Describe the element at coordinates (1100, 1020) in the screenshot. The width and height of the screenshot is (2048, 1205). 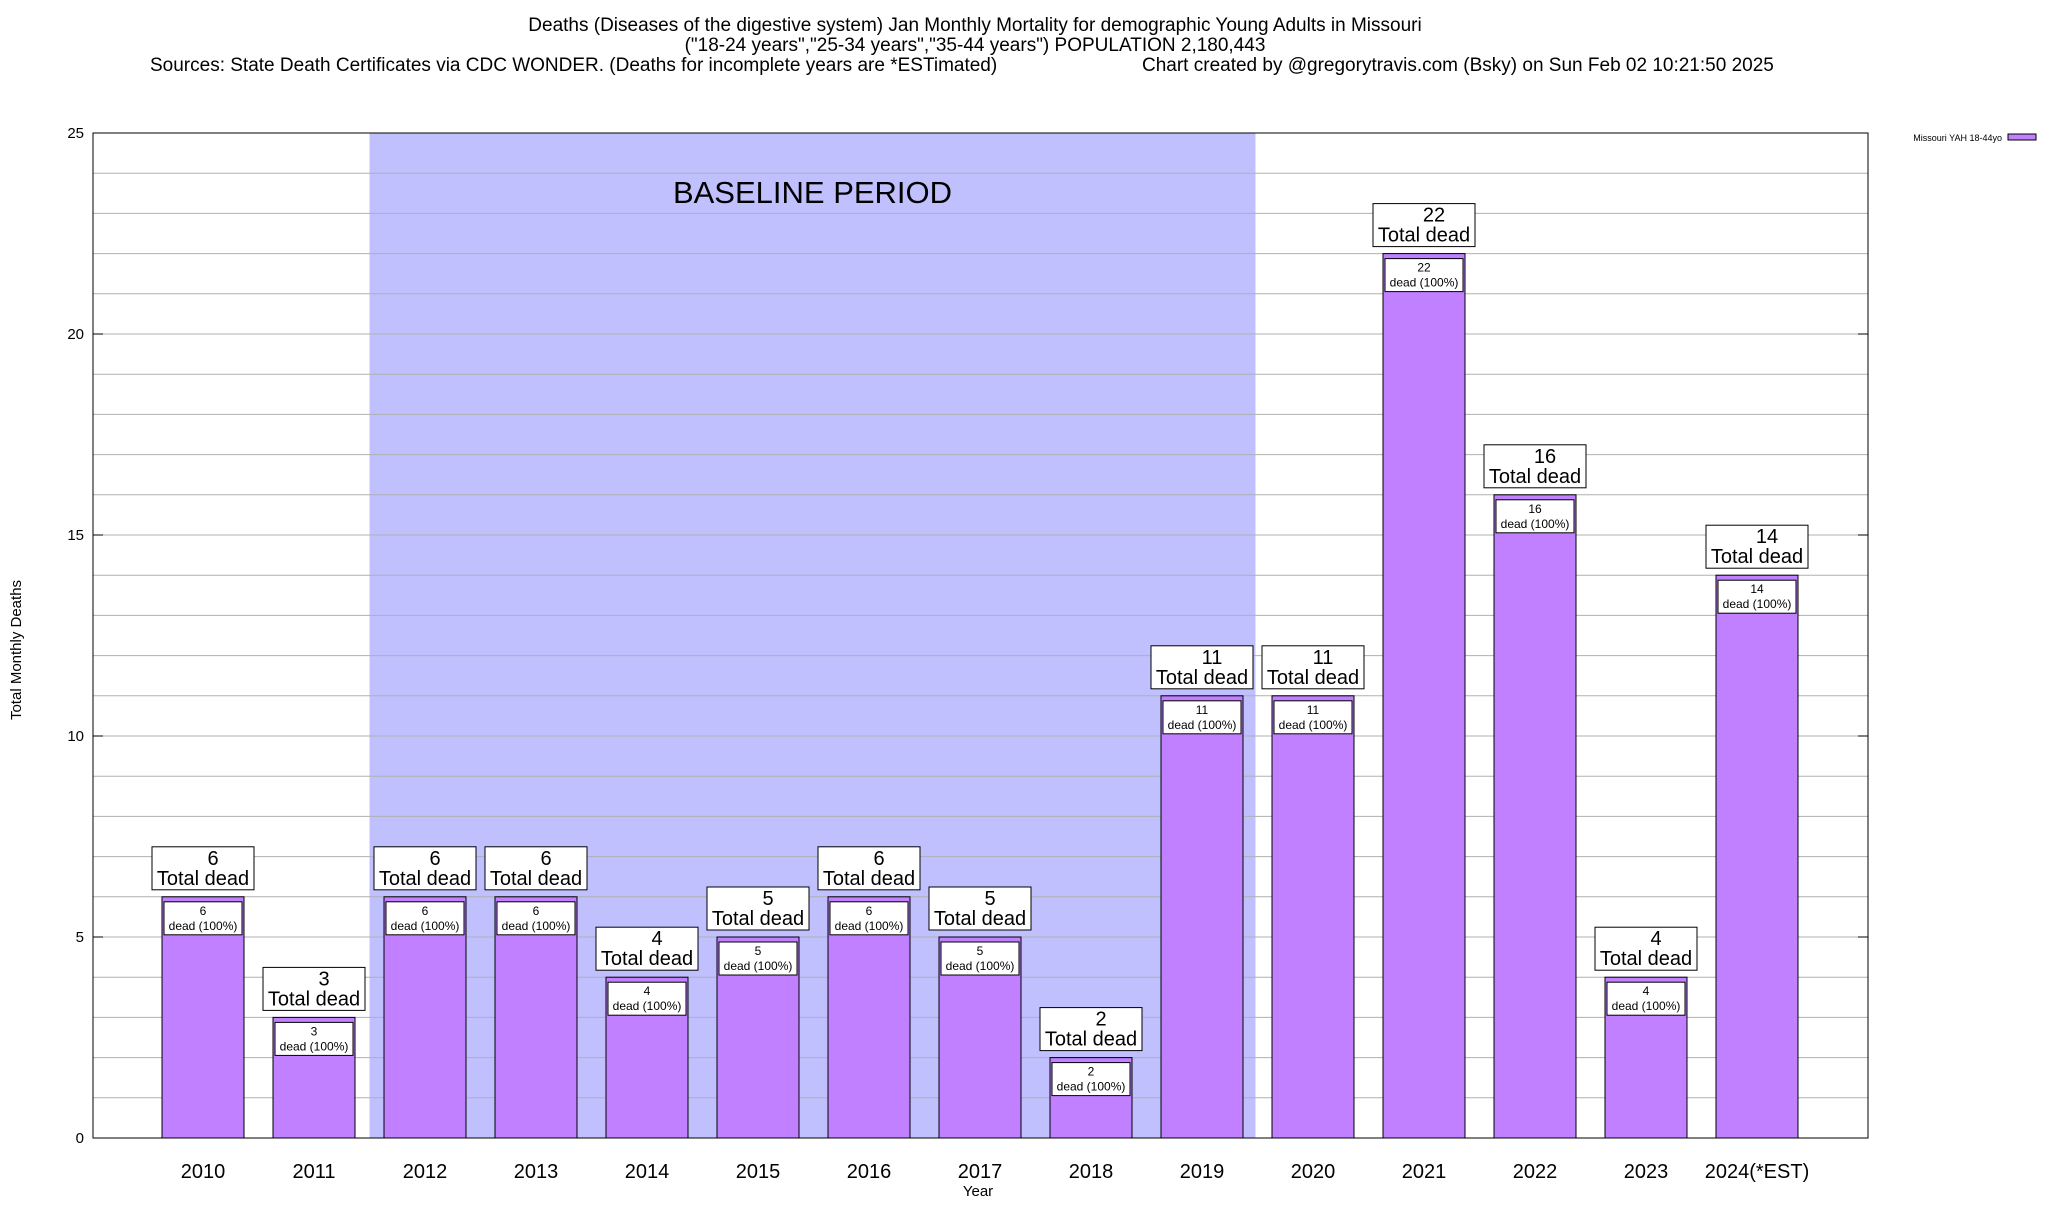
I see `bar-total-label-value: 2` at that location.